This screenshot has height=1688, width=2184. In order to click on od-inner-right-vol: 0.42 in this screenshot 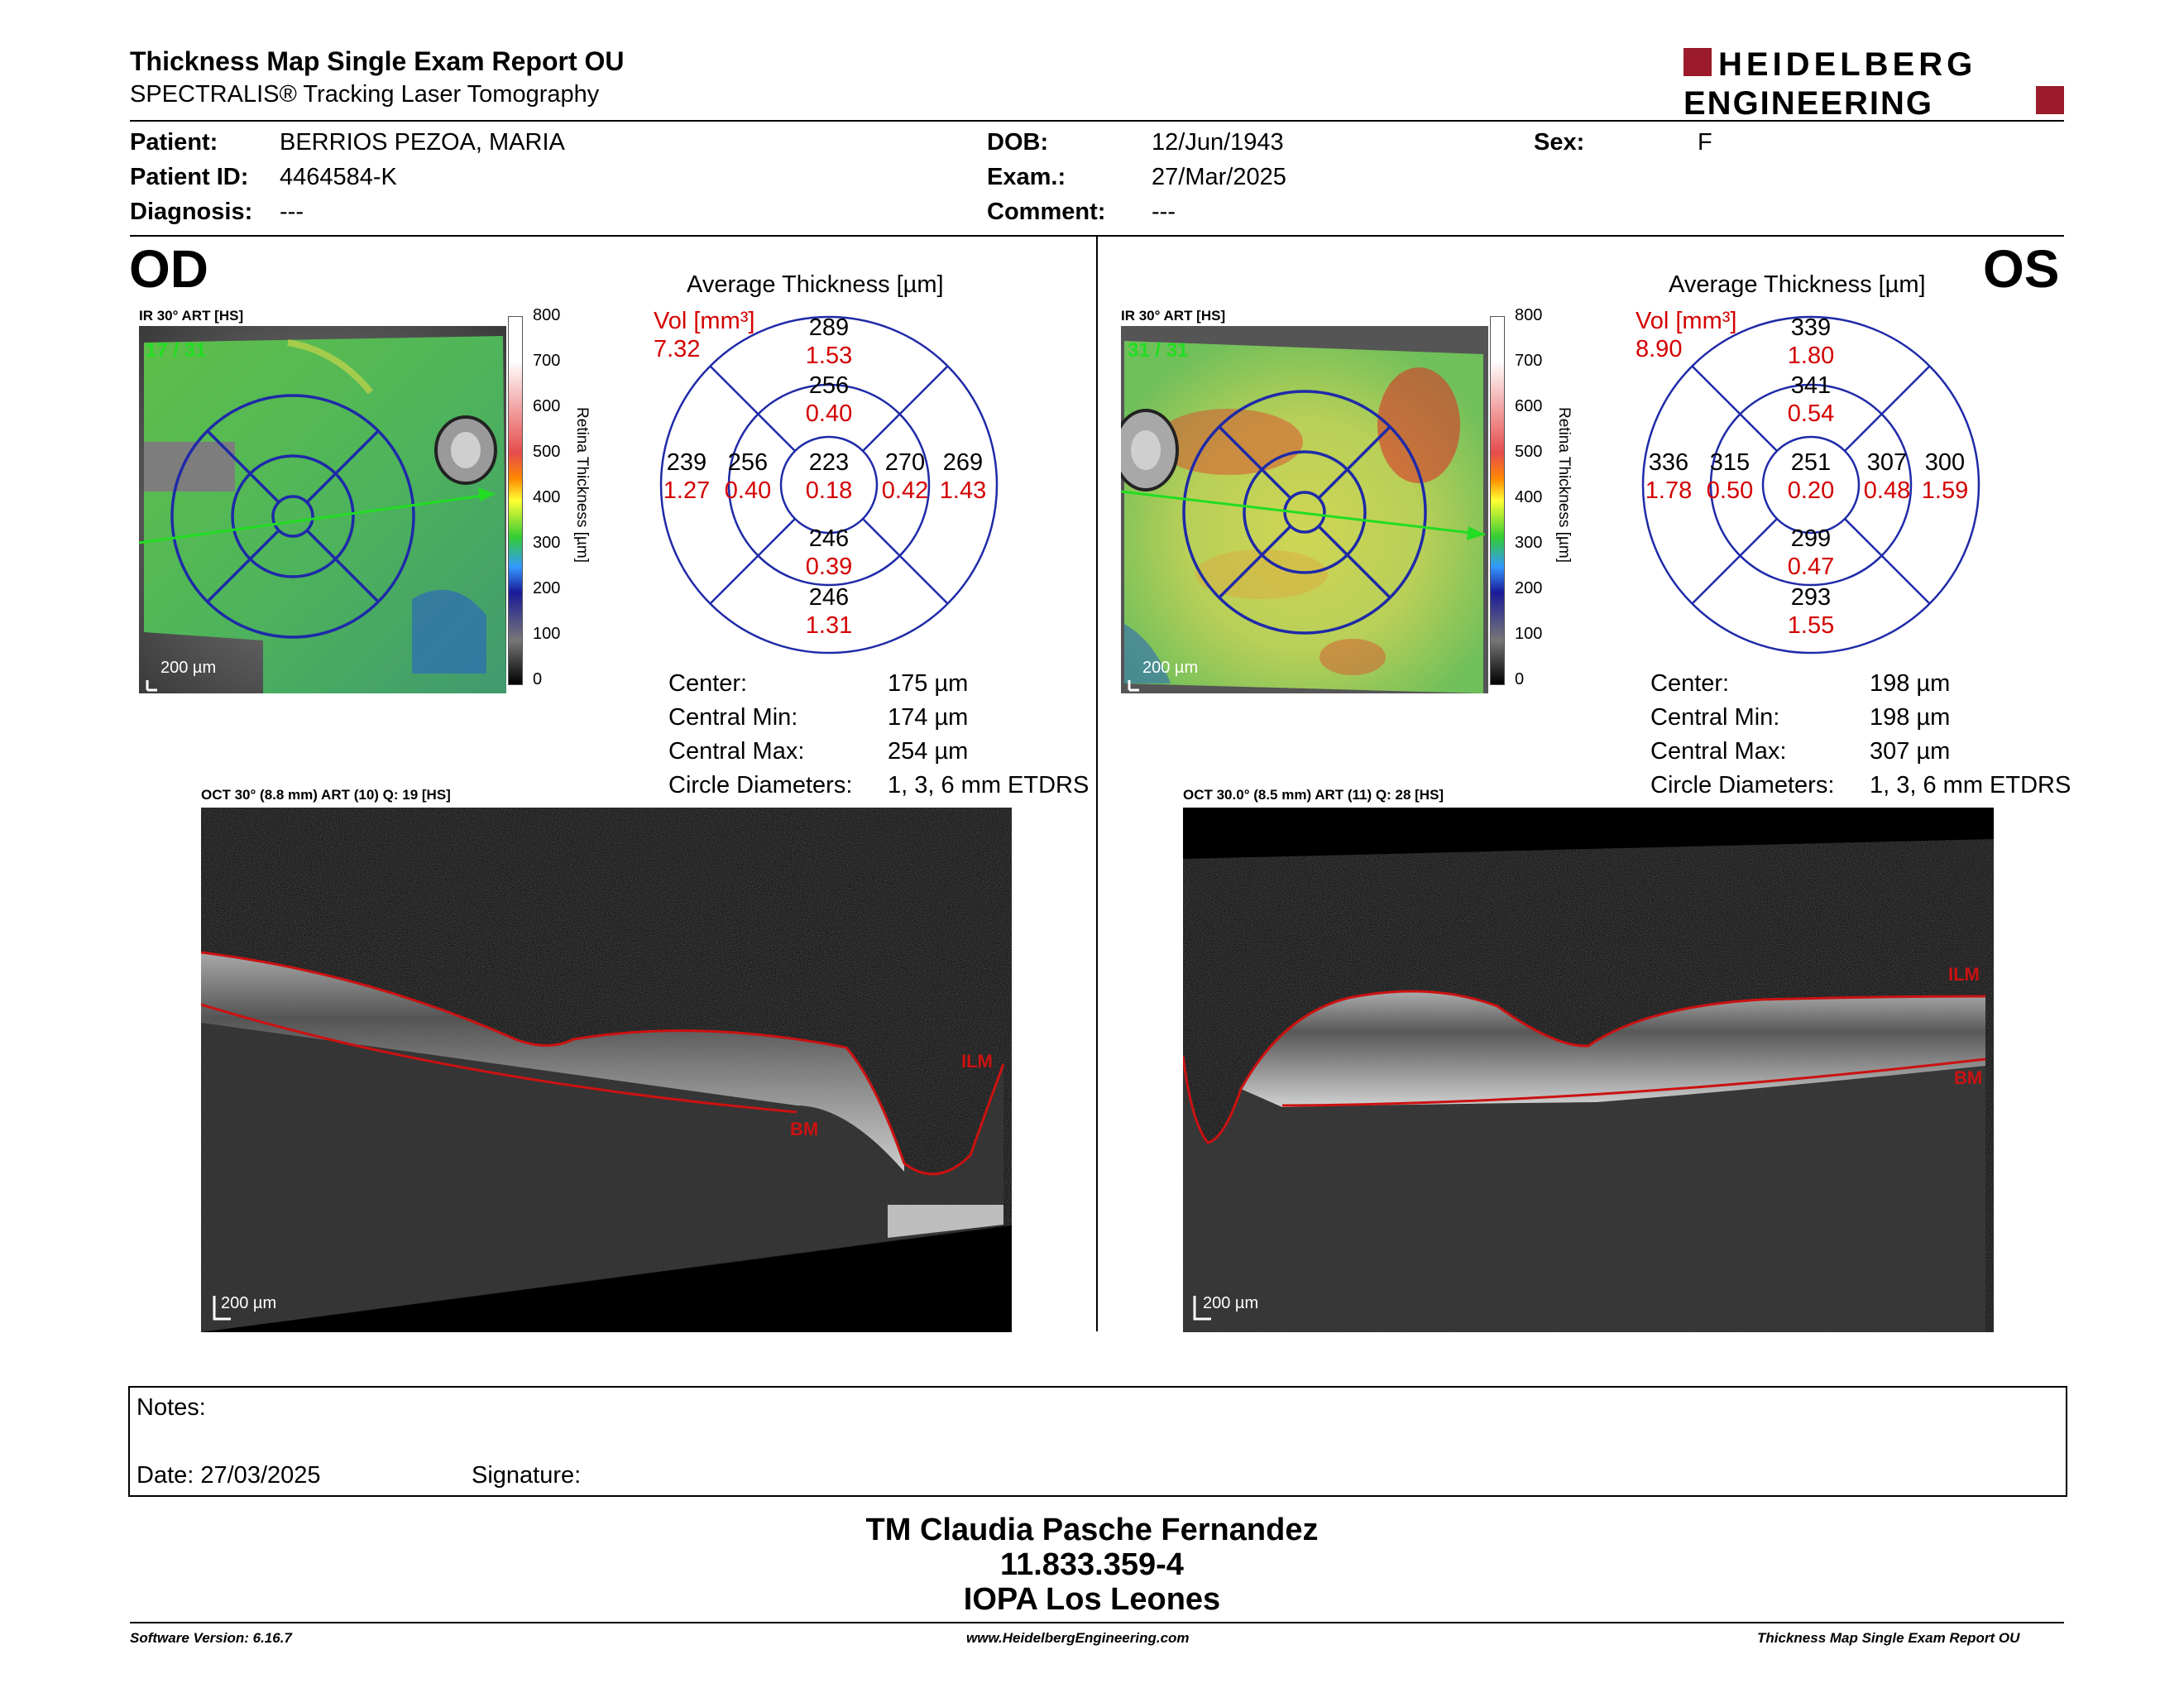, I will do `click(905, 490)`.